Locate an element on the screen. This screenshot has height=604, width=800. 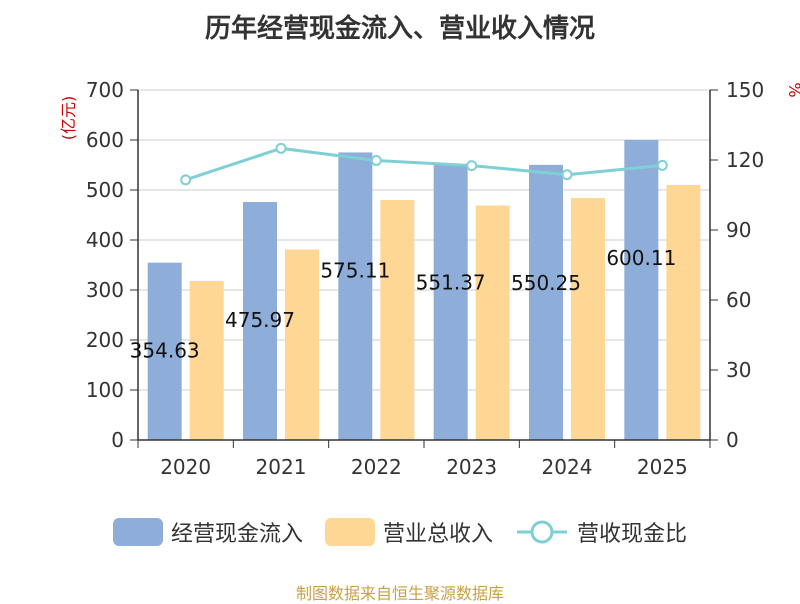
legend-line-marker is located at coordinates (542, 532).